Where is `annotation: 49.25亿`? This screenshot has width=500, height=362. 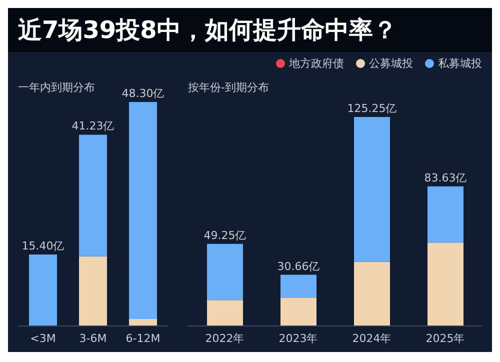 annotation: 49.25亿 is located at coordinates (225, 235).